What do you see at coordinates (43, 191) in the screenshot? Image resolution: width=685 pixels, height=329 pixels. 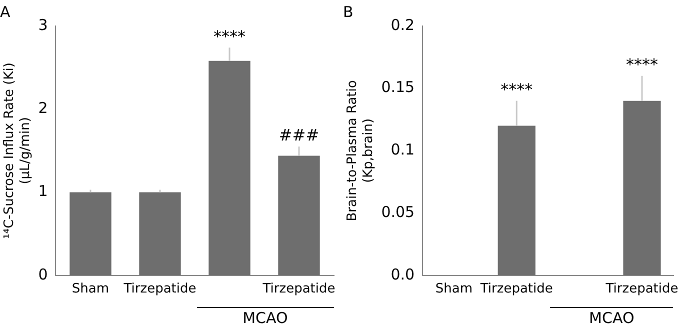 I see `y-tick-label: 1` at bounding box center [43, 191].